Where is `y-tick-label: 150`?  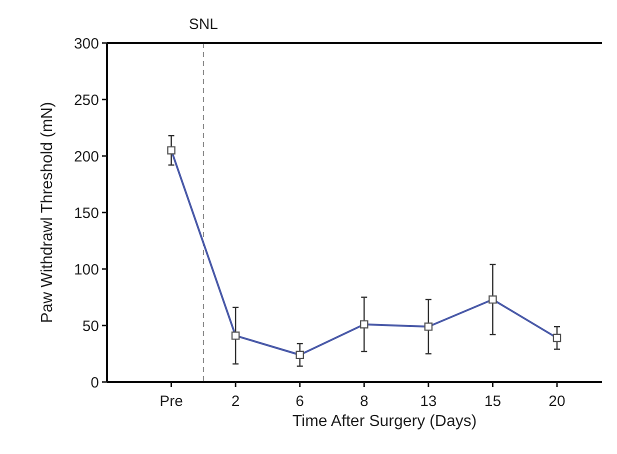 y-tick-label: 150 is located at coordinates (86, 213).